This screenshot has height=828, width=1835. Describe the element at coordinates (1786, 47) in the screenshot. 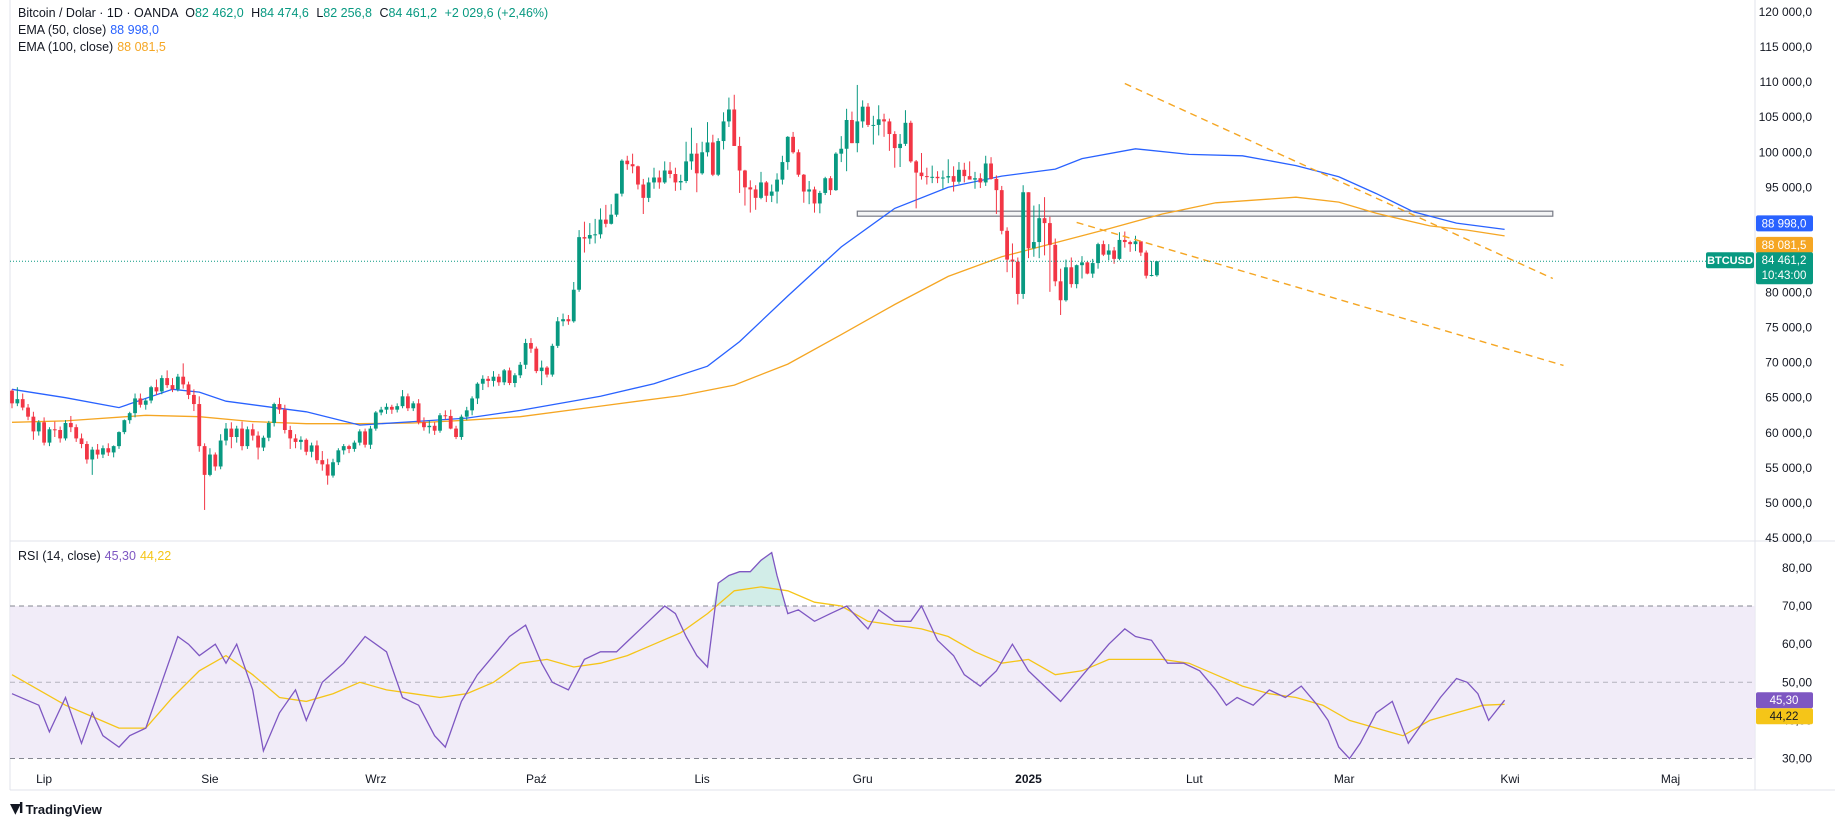

I see `price-tick-label: 115 000,0` at that location.